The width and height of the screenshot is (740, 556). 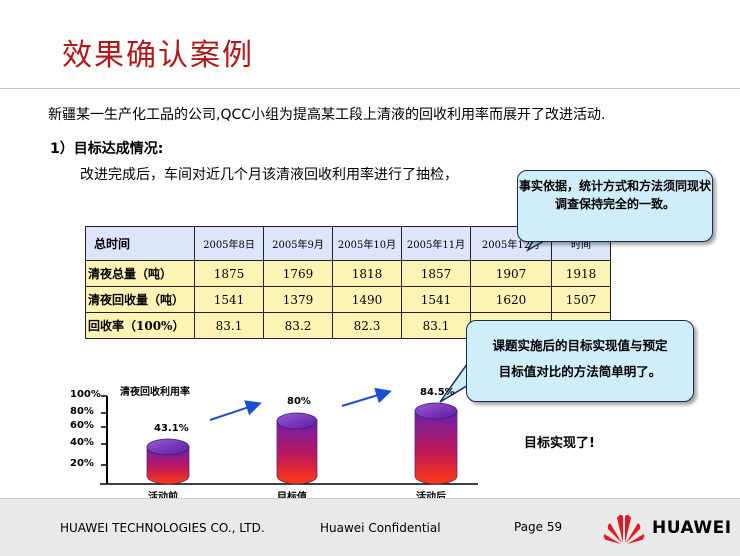 What do you see at coordinates (82, 442) in the screenshot?
I see `y-tick-label: 40%` at bounding box center [82, 442].